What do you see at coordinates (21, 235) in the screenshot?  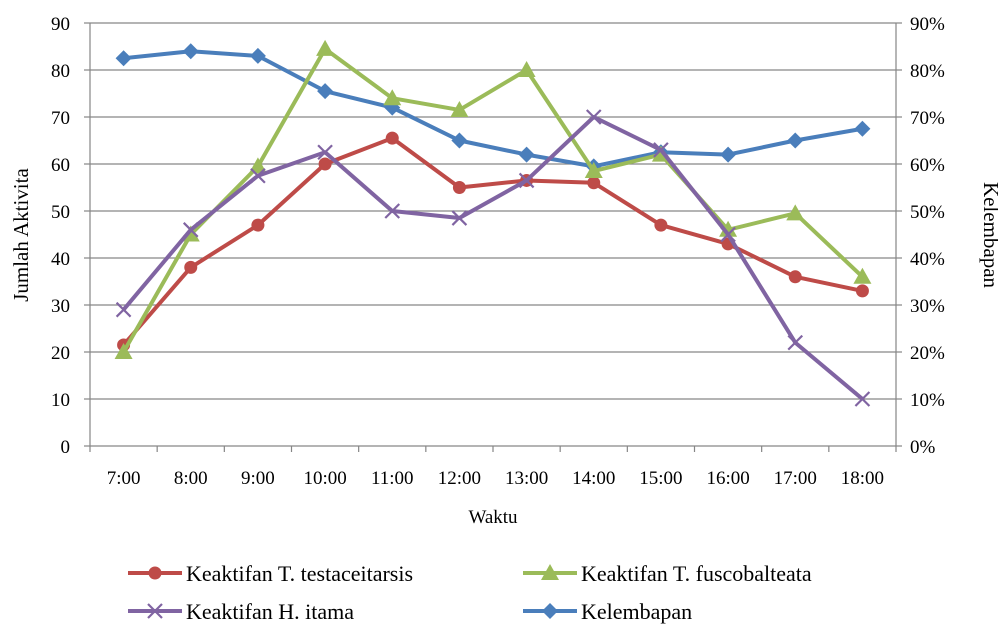 I see `y-axis-left-title: Jumlah Aktivita` at bounding box center [21, 235].